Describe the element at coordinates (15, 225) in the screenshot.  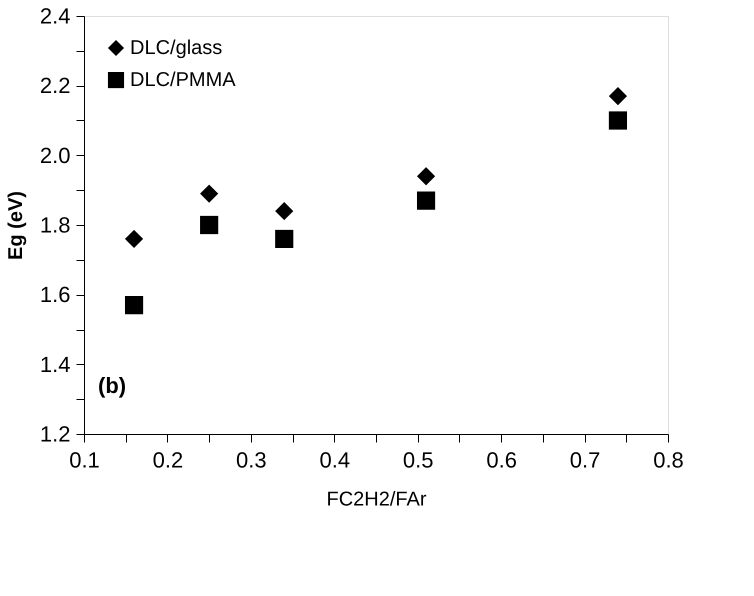
I see `y-axis-title: Eg (eV)` at that location.